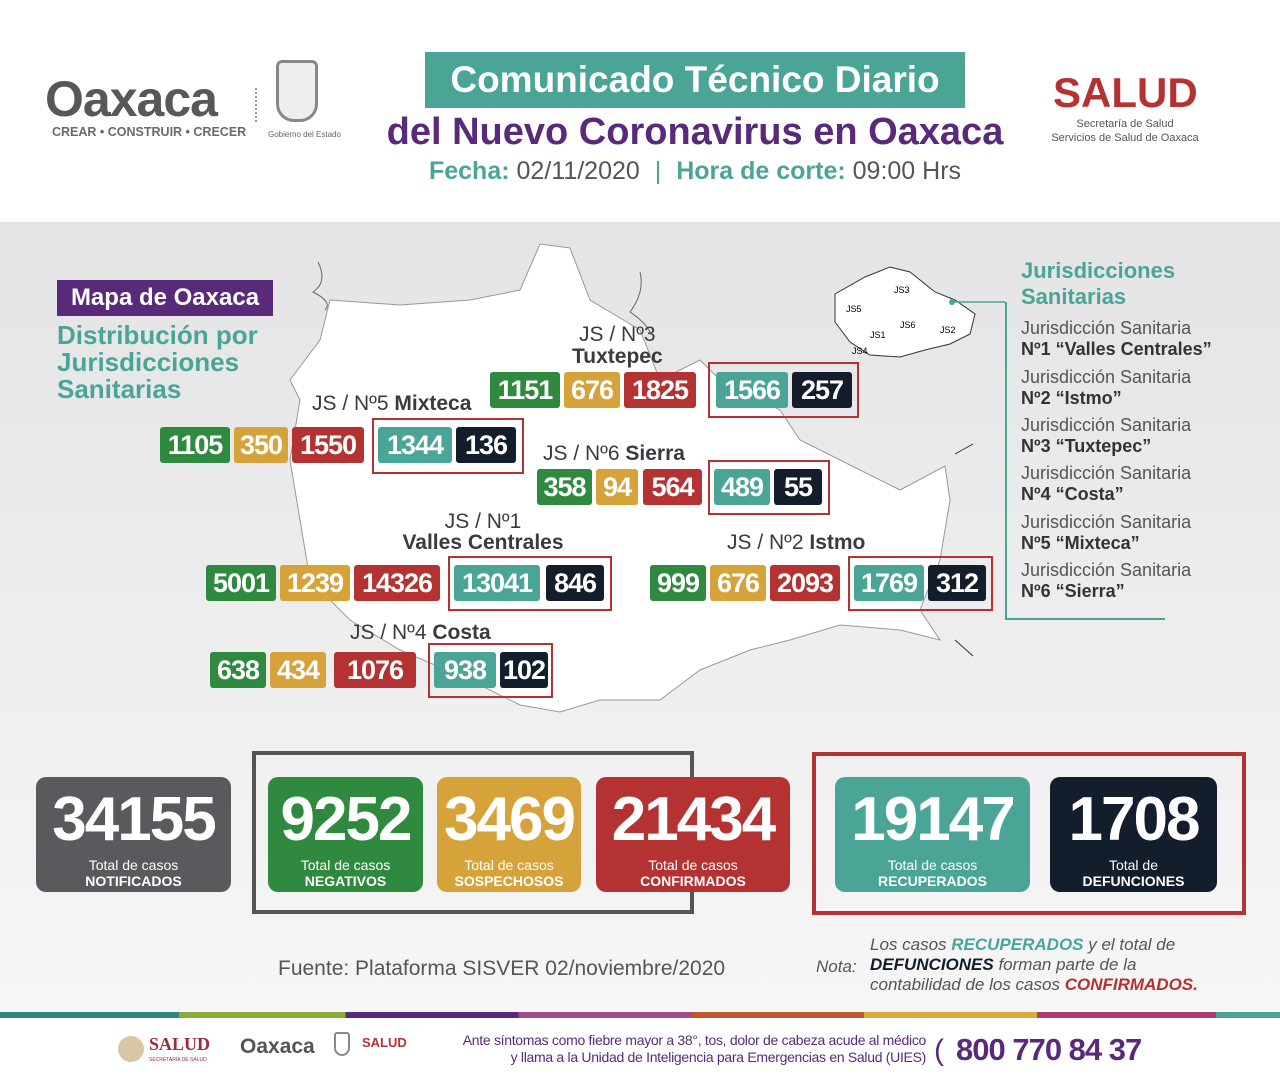  Describe the element at coordinates (939, 1050) in the screenshot. I see `phone-icon: (` at that location.